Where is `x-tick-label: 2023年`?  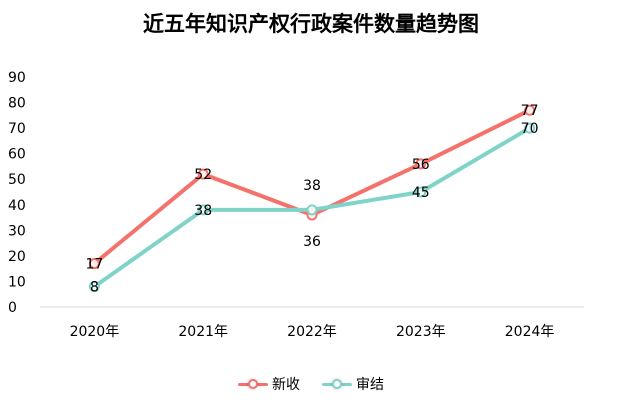
x-tick-label: 2023年 is located at coordinates (421, 332).